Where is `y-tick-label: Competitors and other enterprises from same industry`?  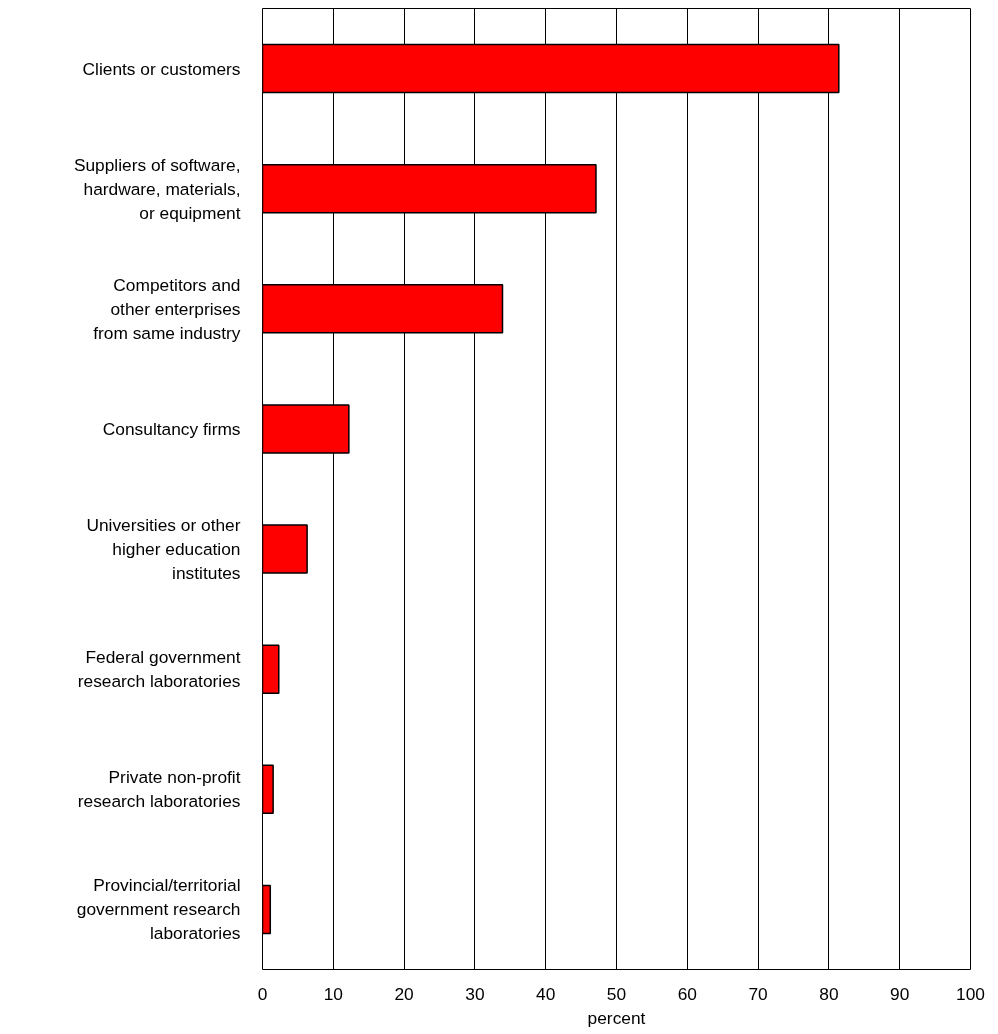 y-tick-label: Competitors and other enterprises from same industry is located at coordinates (167, 308).